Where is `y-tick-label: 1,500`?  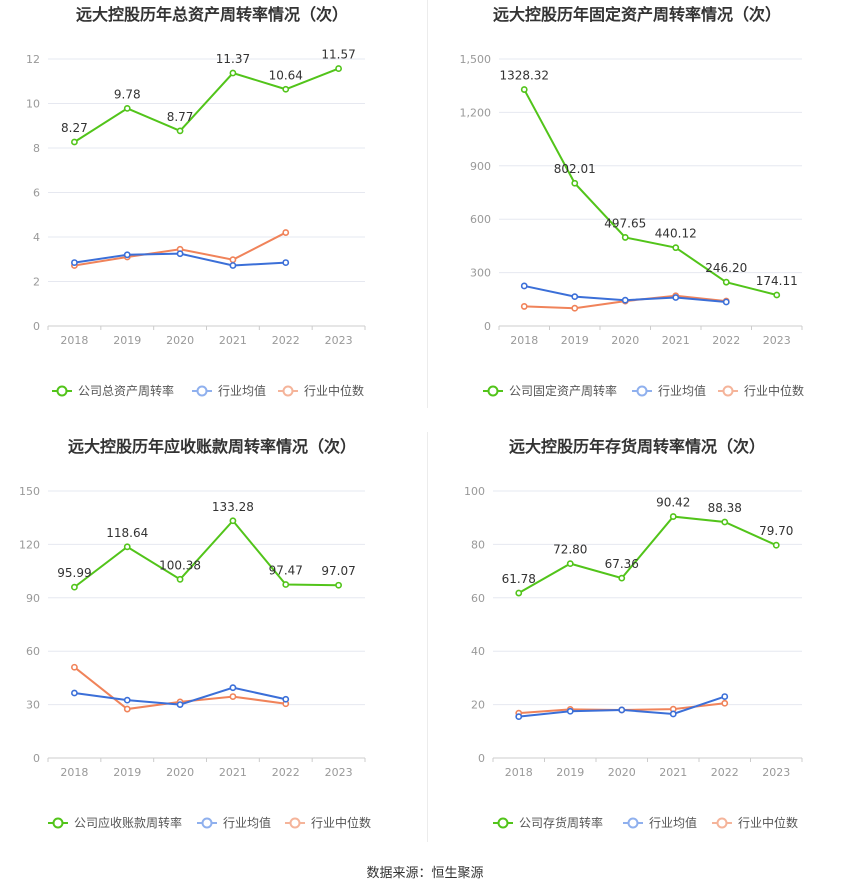
y-tick-label: 1,500 is located at coordinates (476, 59).